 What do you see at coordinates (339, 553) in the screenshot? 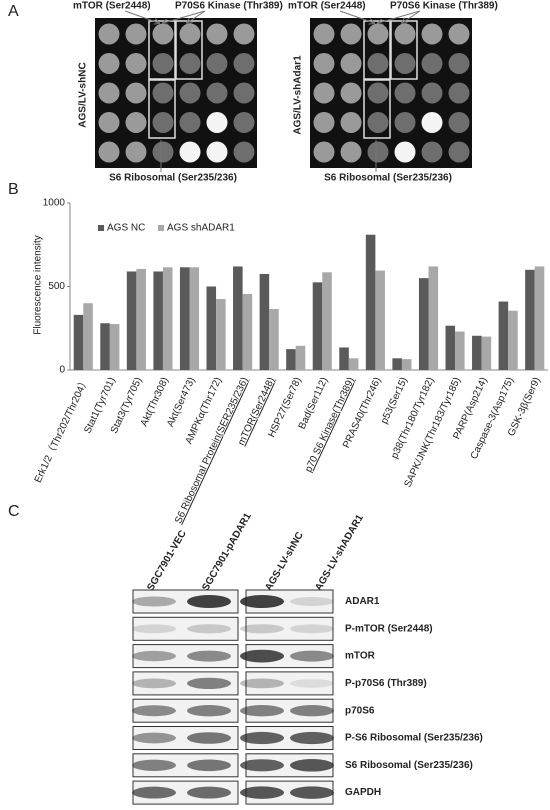
I see `lane-label: AGS-LV-shADAR1` at bounding box center [339, 553].